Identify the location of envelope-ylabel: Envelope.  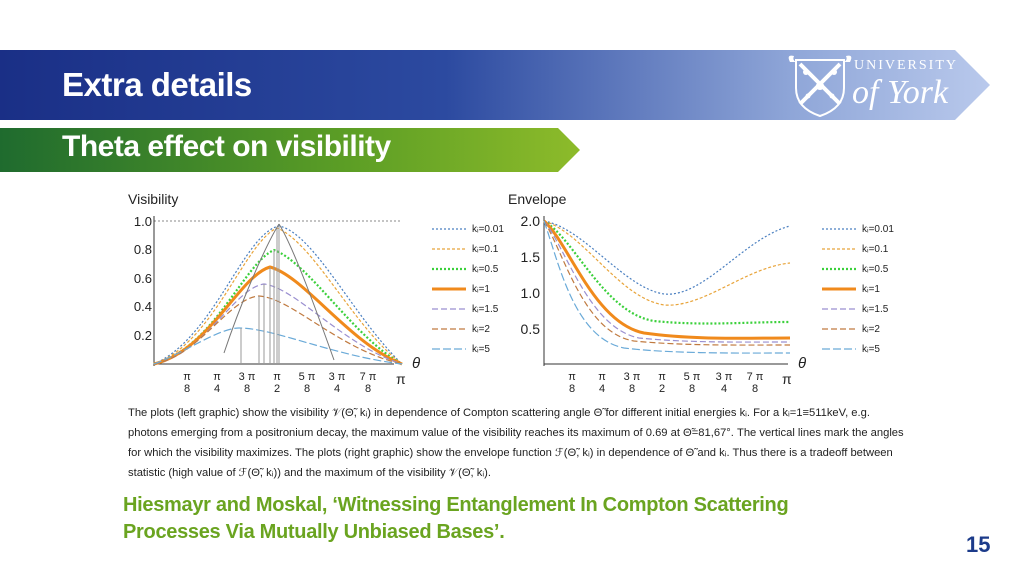
(537, 199).